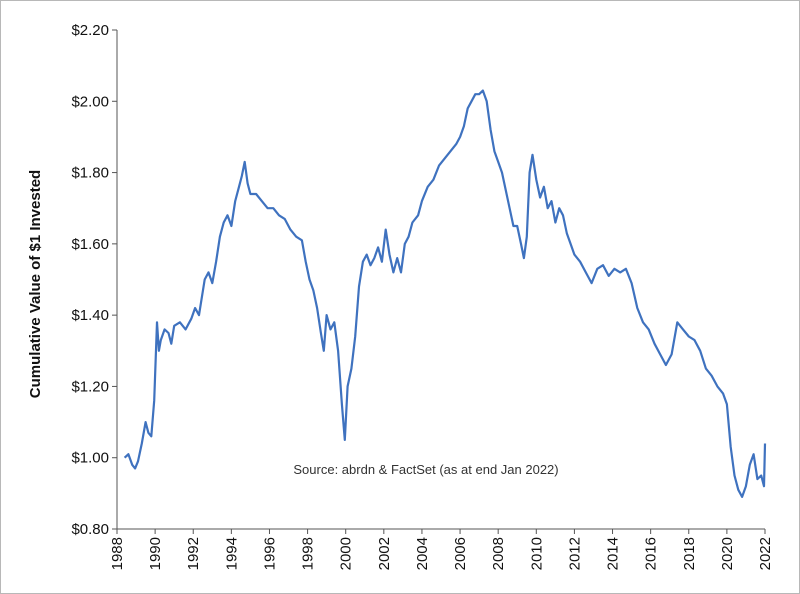  Describe the element at coordinates (193, 553) in the screenshot. I see `x-tick-label: 1992` at that location.